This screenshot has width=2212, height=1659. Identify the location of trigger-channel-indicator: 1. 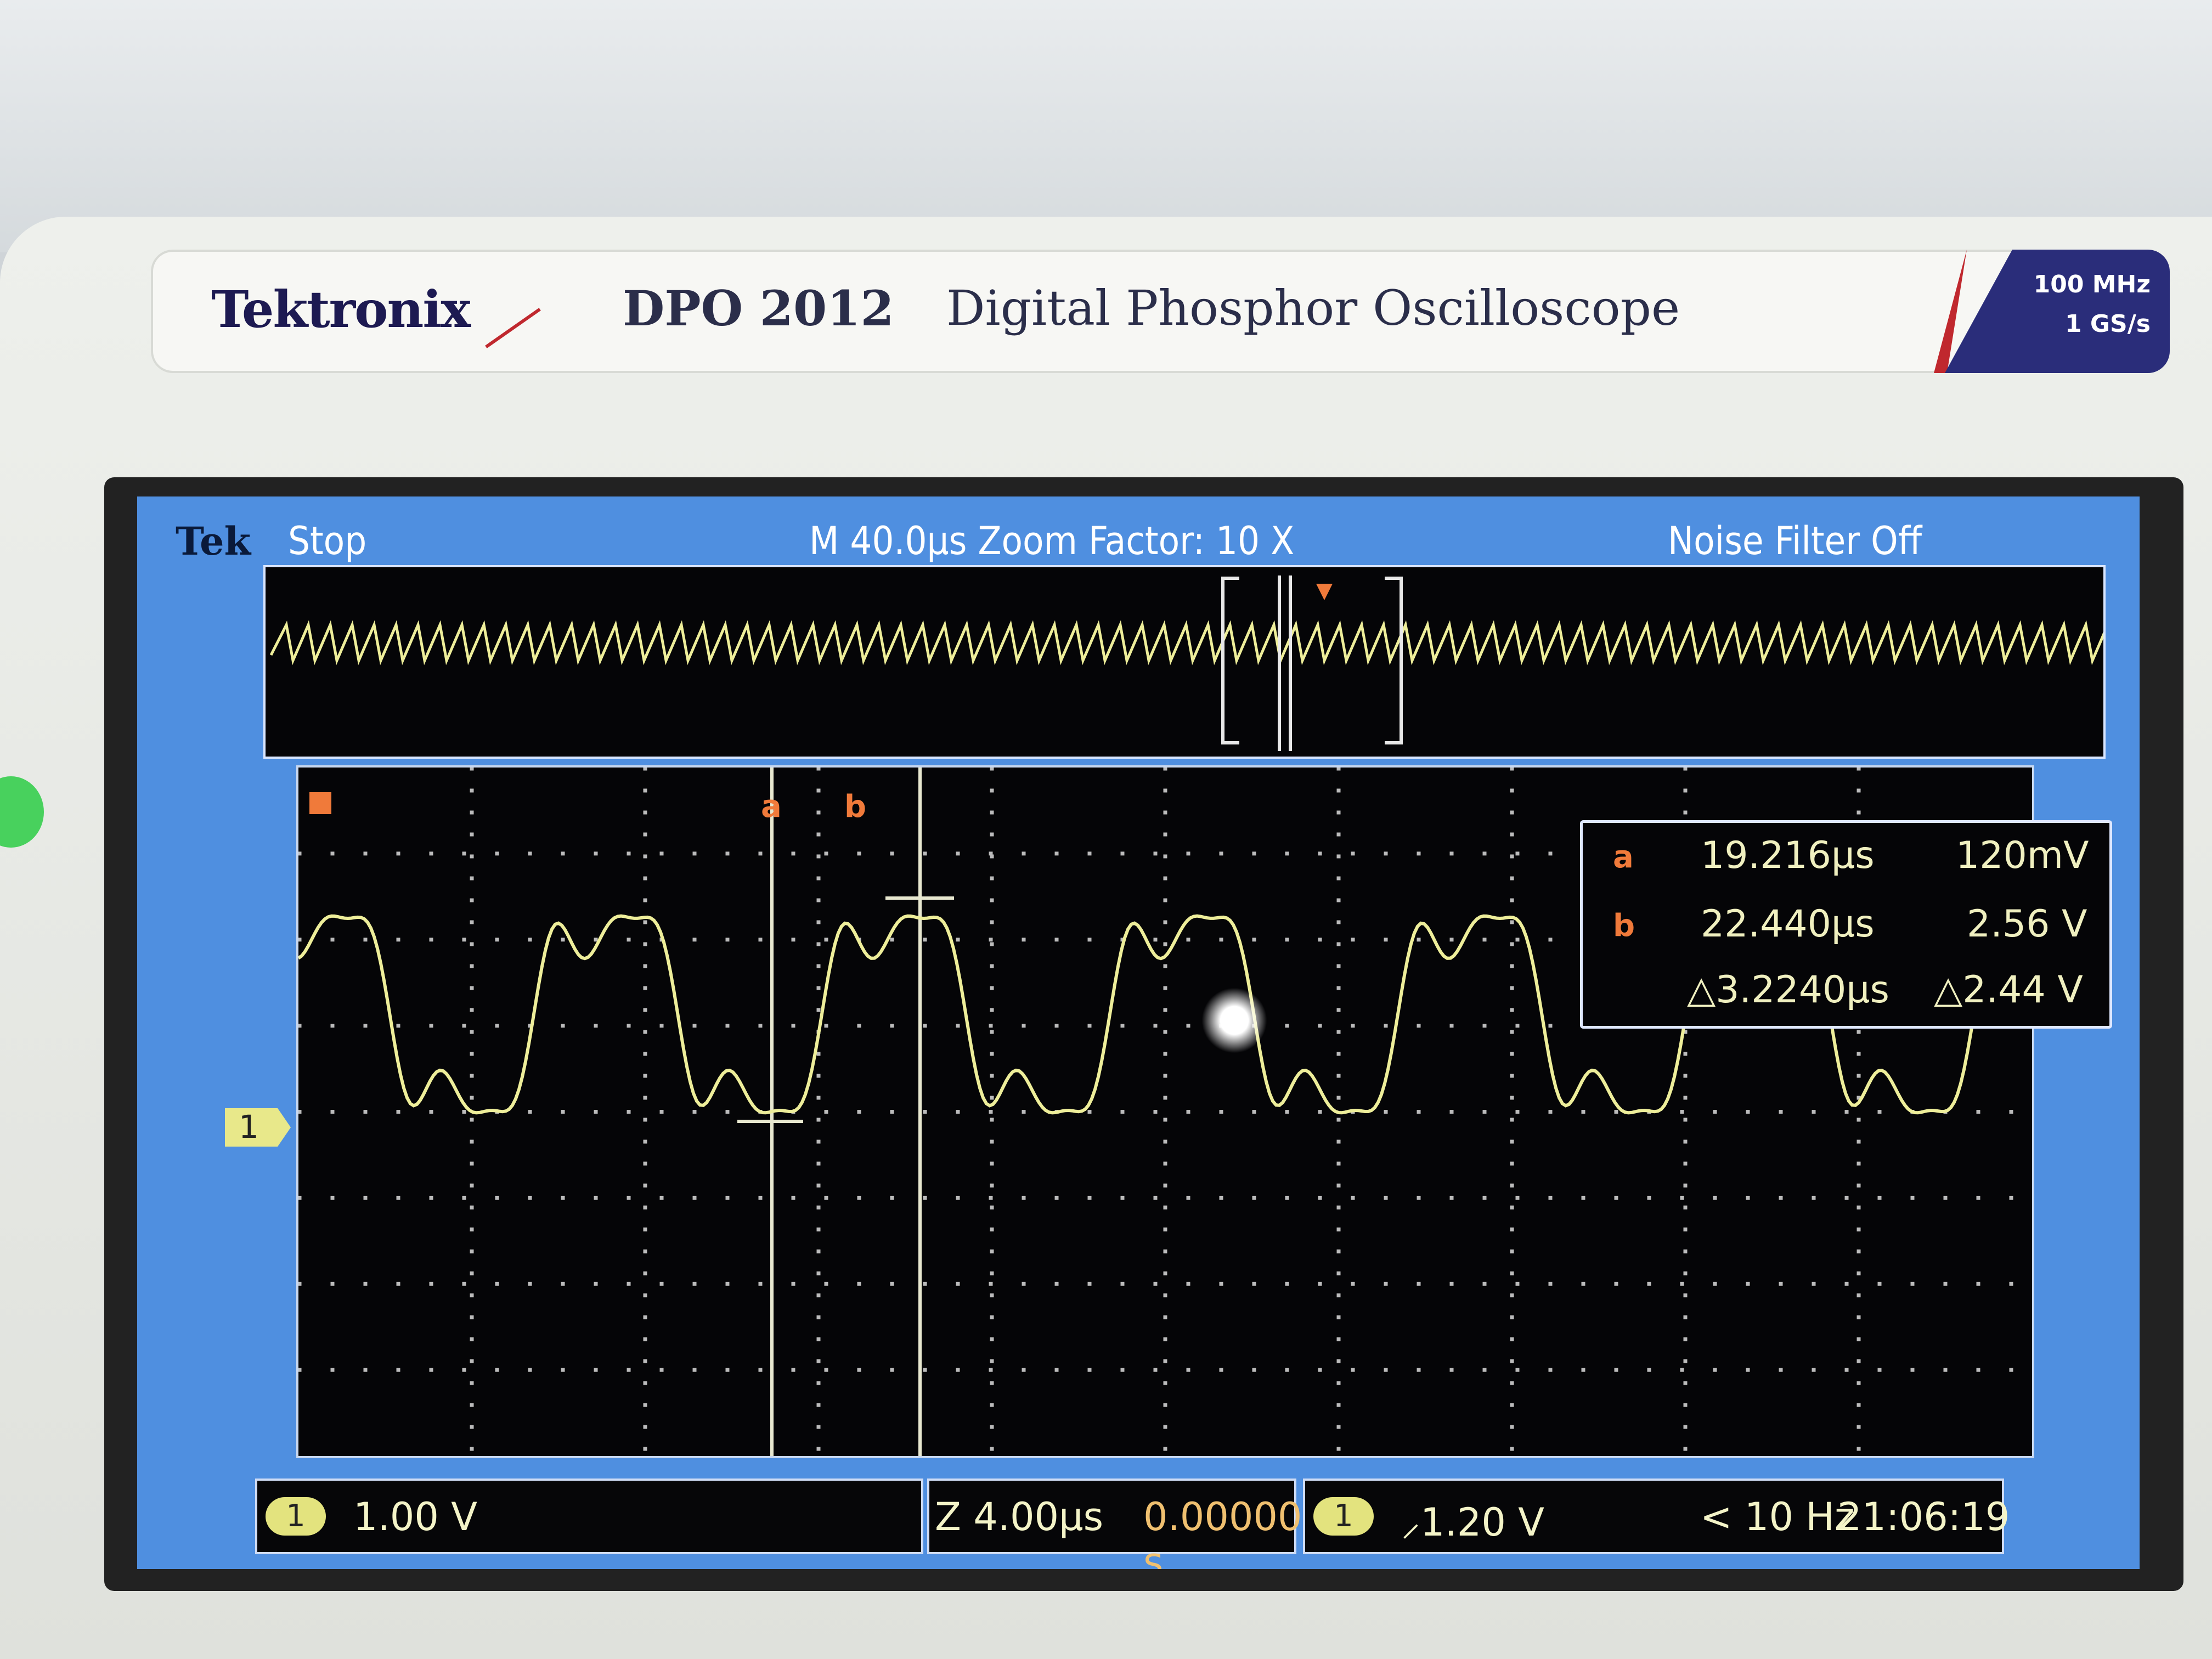
(1343, 1517).